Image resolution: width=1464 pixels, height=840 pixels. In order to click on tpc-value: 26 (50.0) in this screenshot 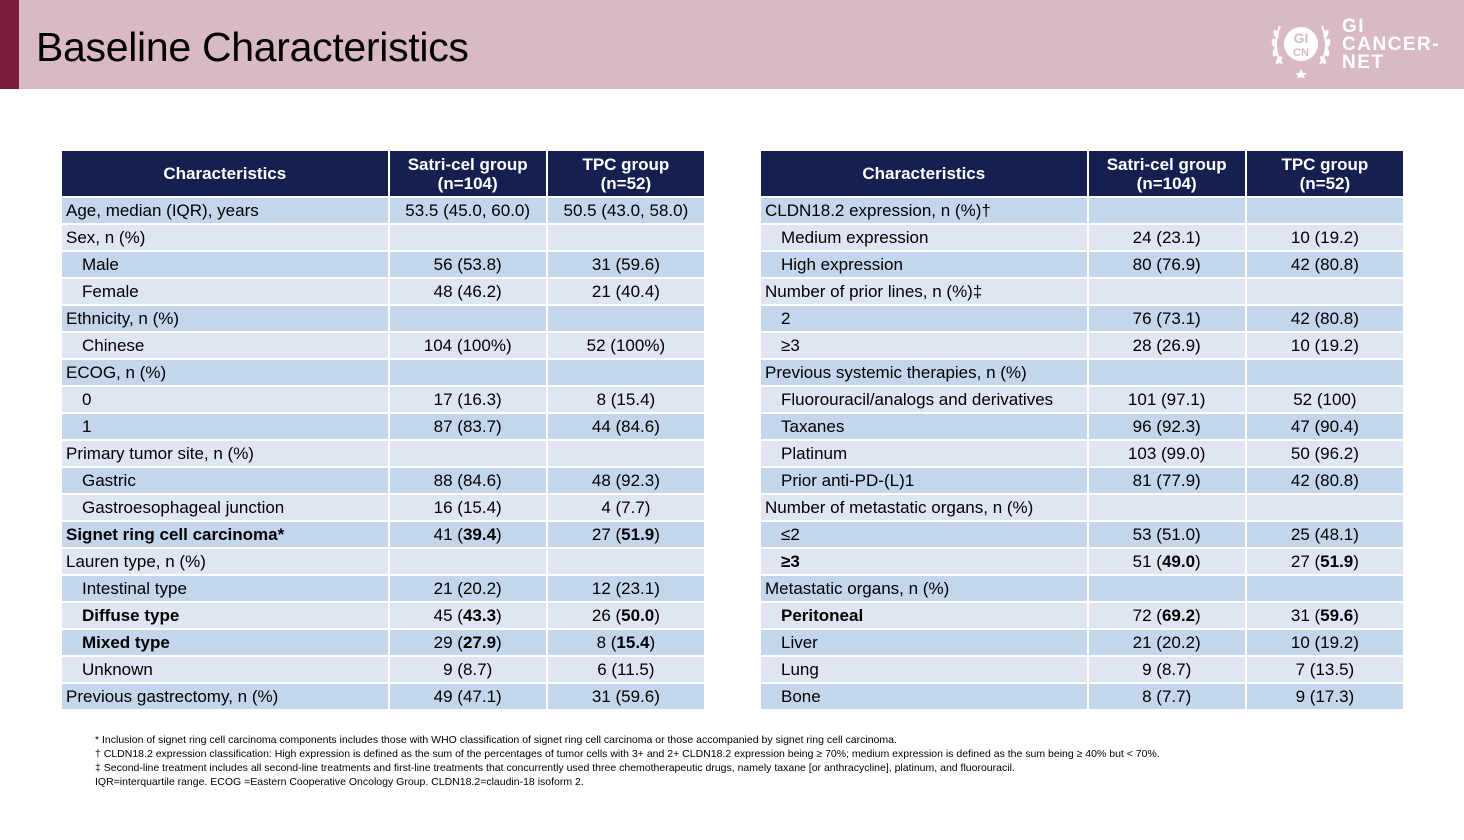, I will do `click(625, 615)`.